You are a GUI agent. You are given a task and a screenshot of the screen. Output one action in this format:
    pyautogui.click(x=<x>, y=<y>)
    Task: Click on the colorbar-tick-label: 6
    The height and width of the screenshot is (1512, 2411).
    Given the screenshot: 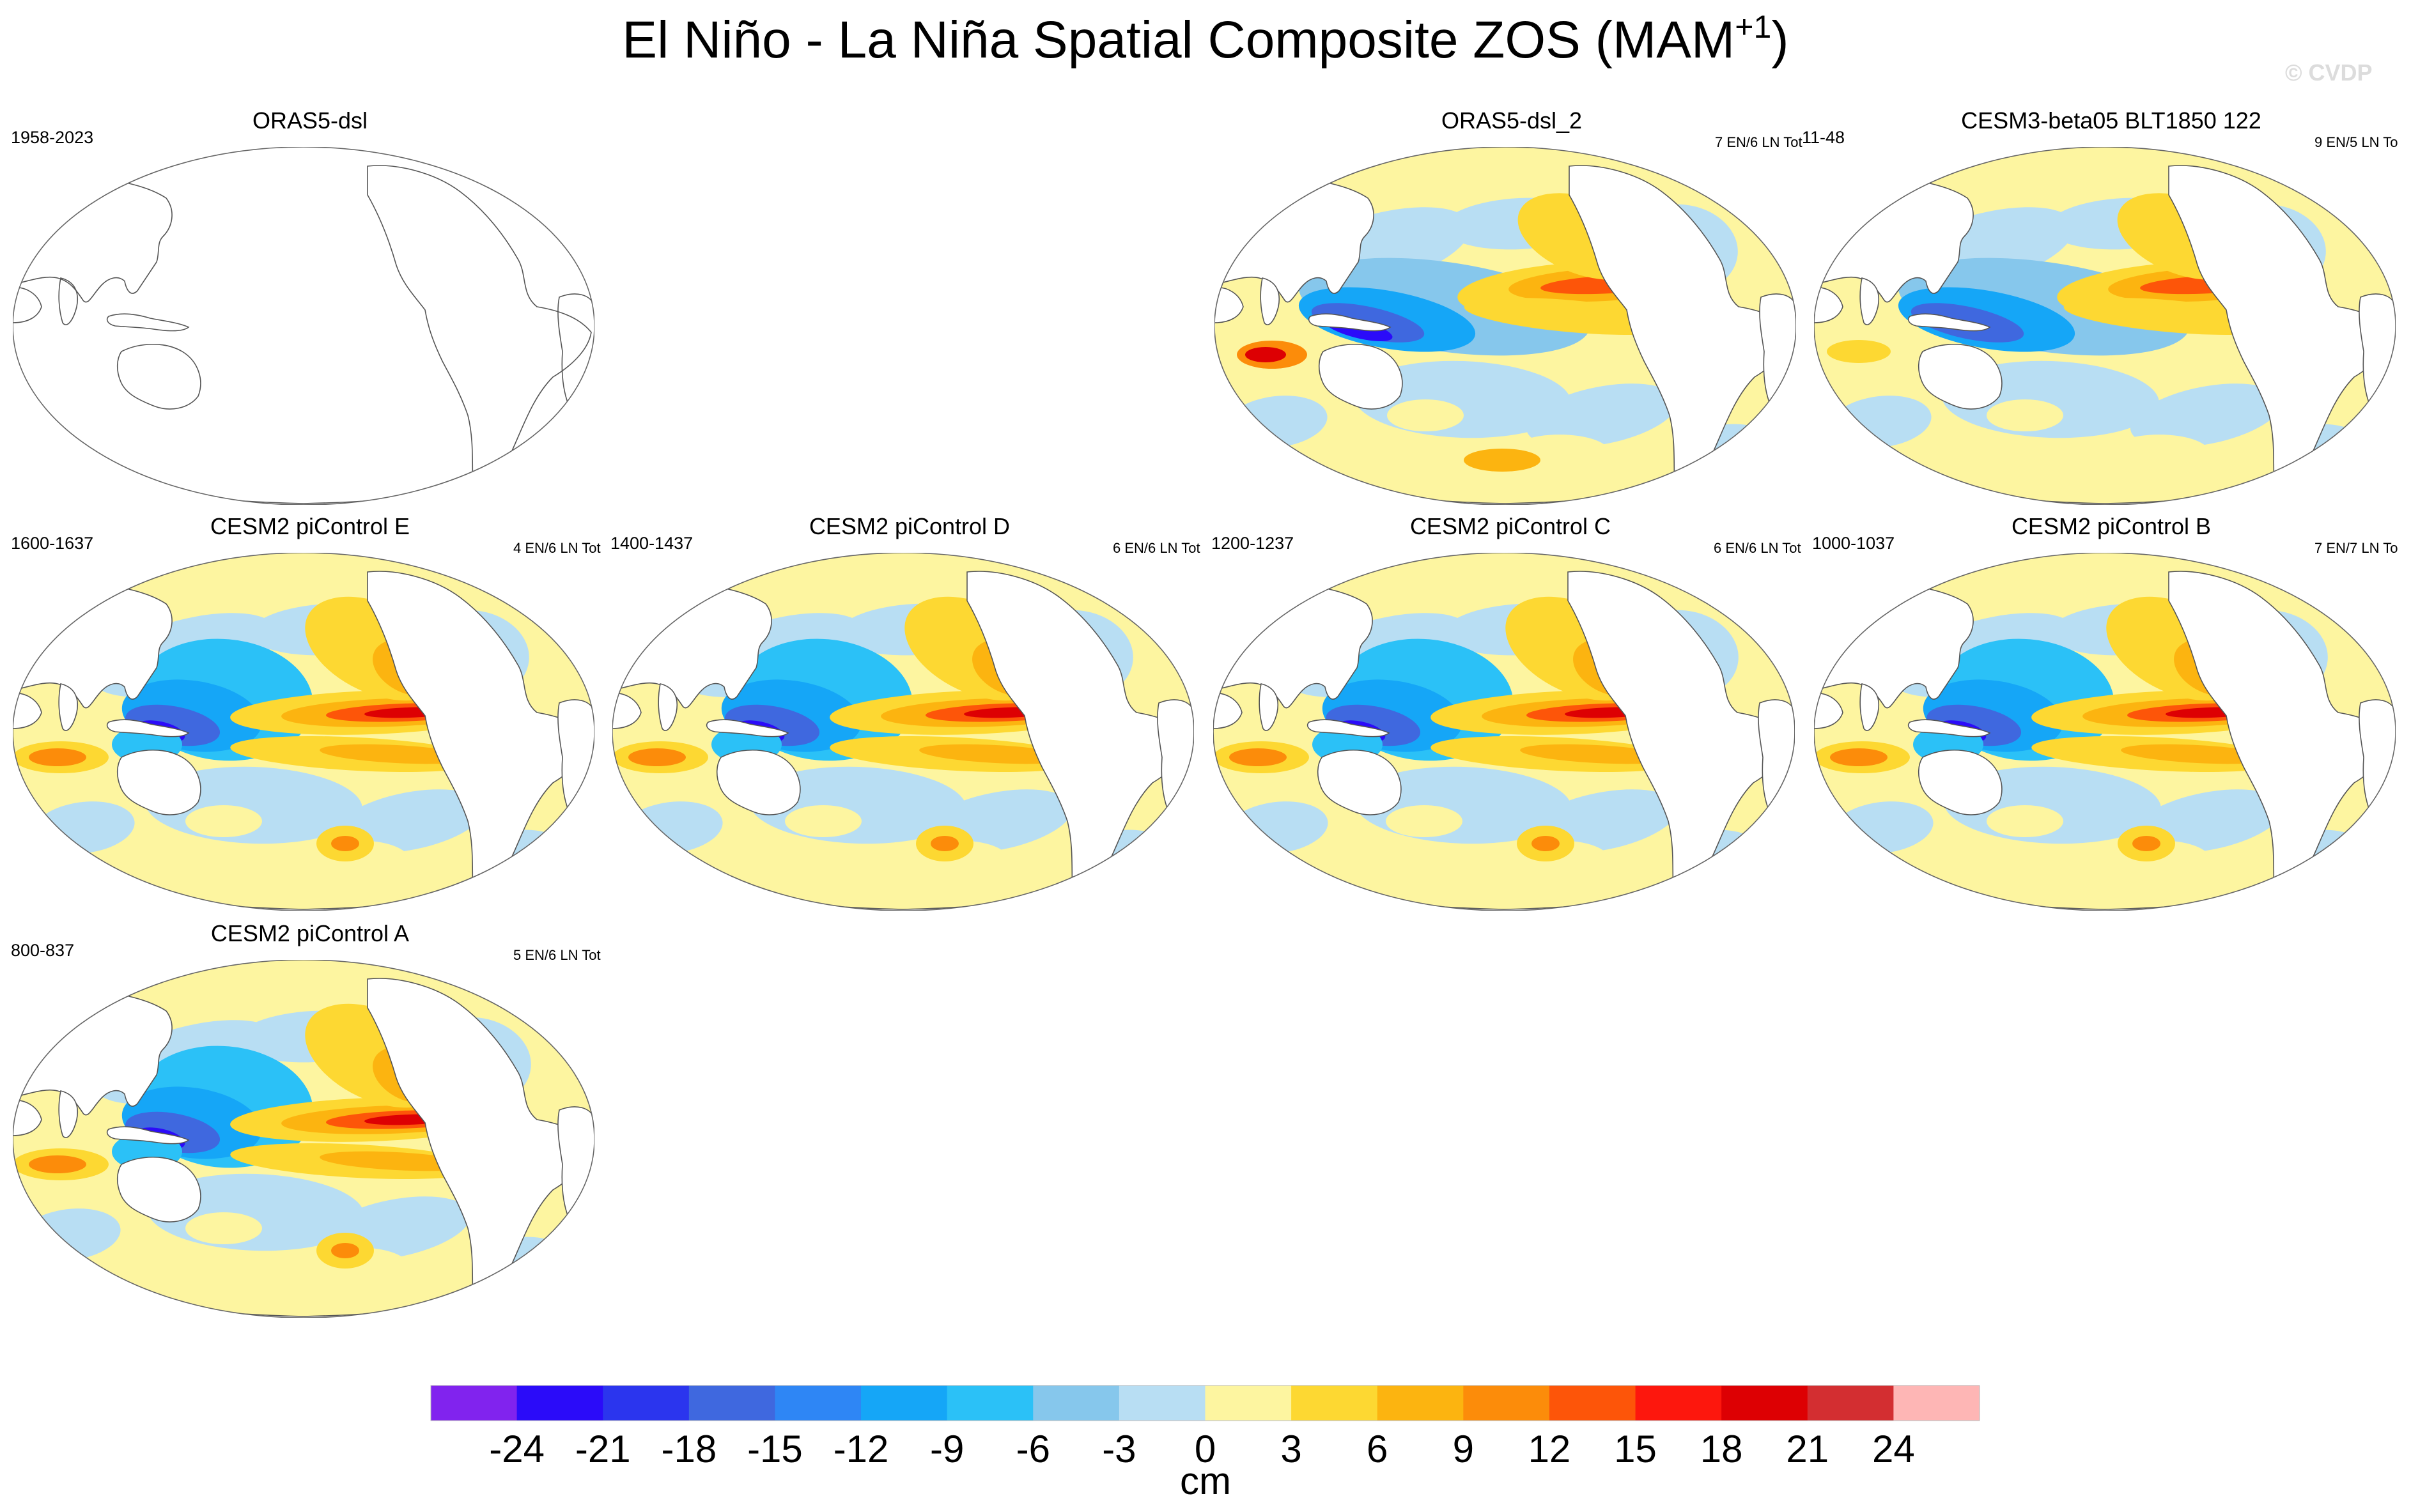 What is the action you would take?
    pyautogui.click(x=1377, y=1449)
    